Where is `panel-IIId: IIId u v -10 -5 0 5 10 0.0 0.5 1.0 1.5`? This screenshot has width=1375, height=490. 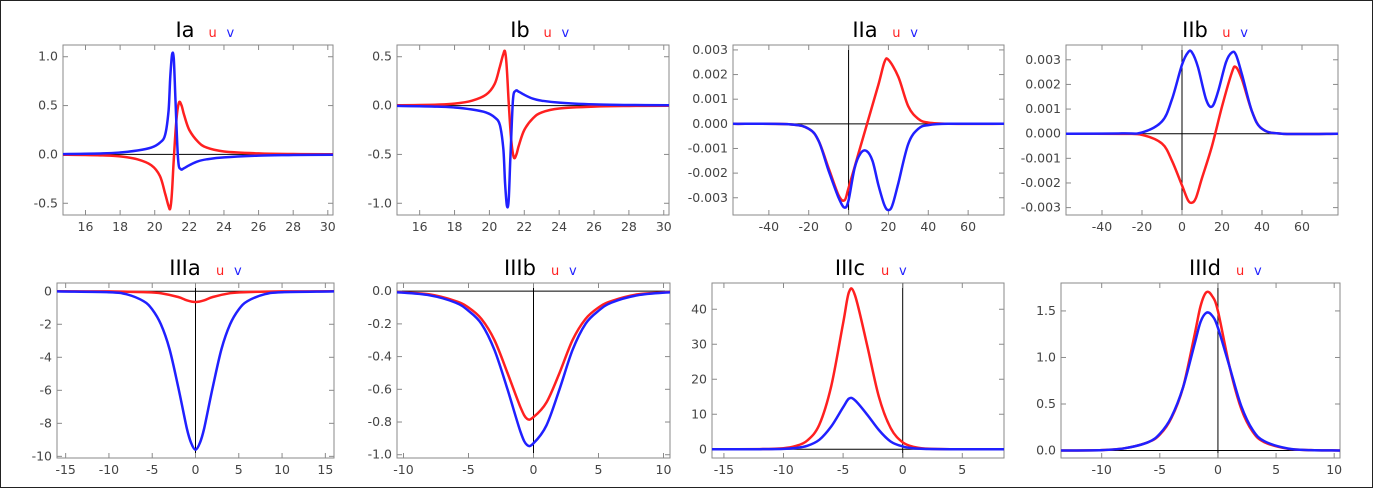 panel-IIId: IIId u v -10 -5 0 5 10 0.0 0.5 1.0 1.5 is located at coordinates (1189, 366).